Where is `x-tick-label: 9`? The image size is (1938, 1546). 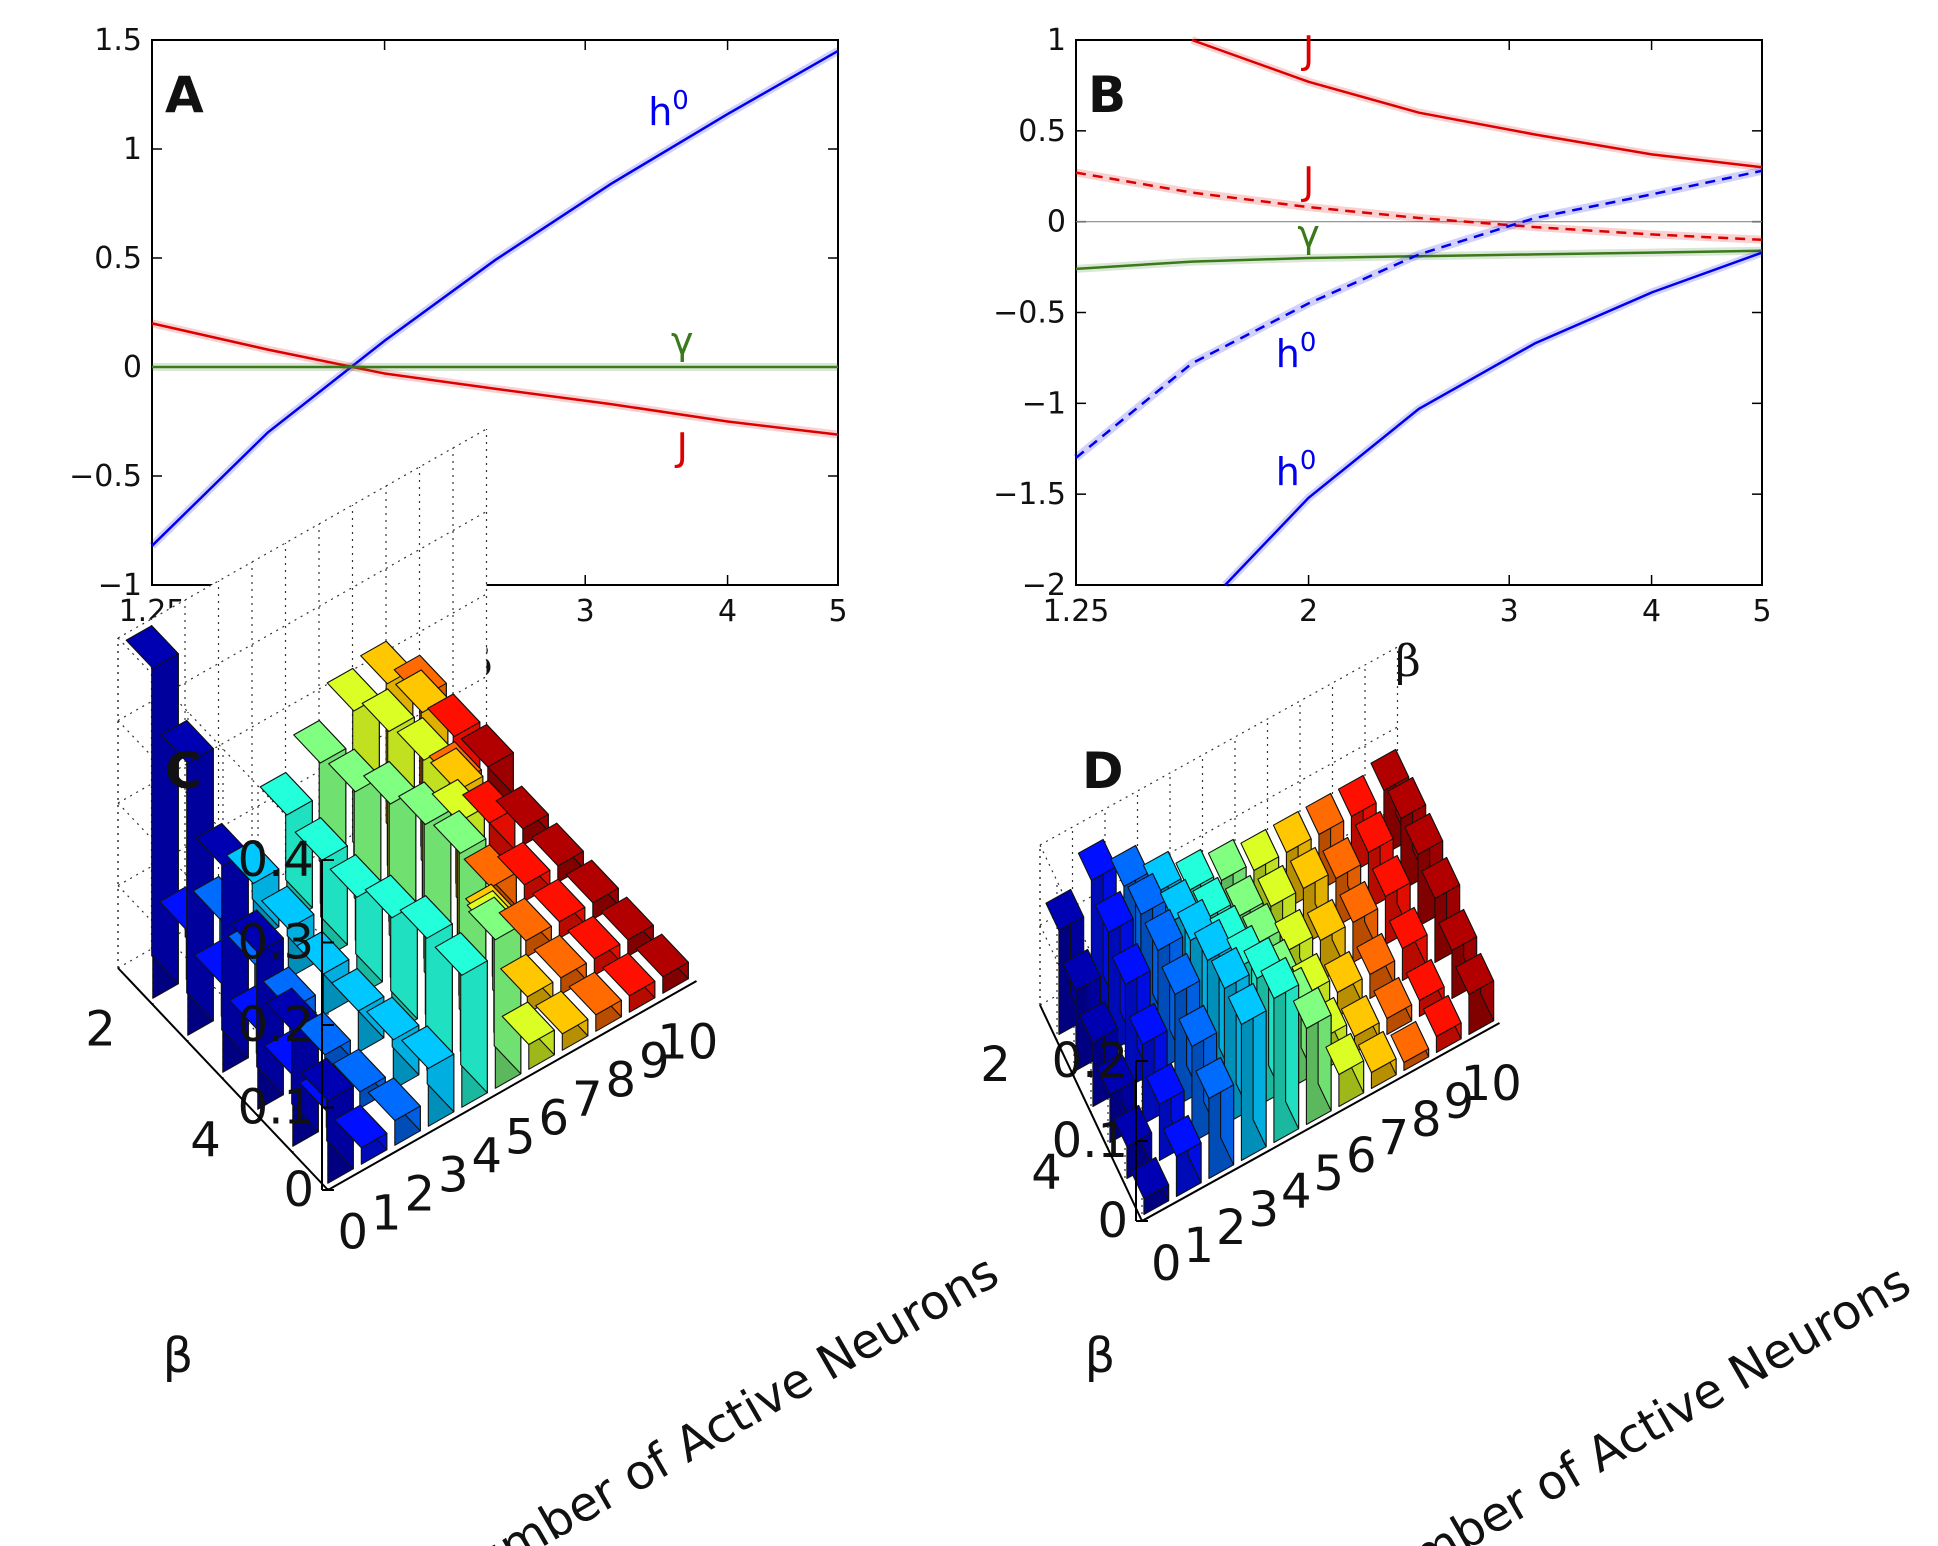 x-tick-label: 9 is located at coordinates (654, 1062).